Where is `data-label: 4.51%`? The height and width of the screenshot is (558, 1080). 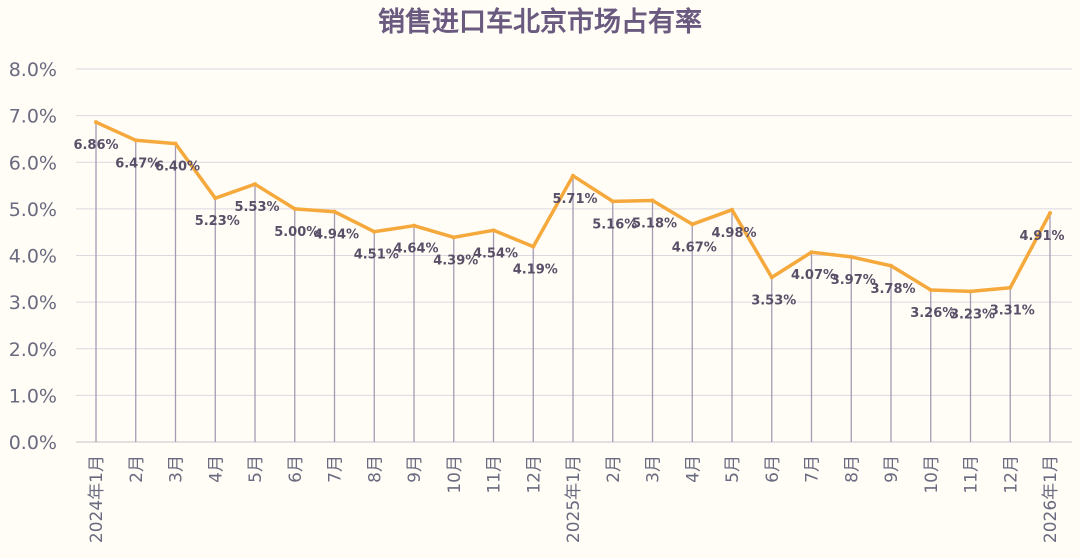 data-label: 4.51% is located at coordinates (376, 255).